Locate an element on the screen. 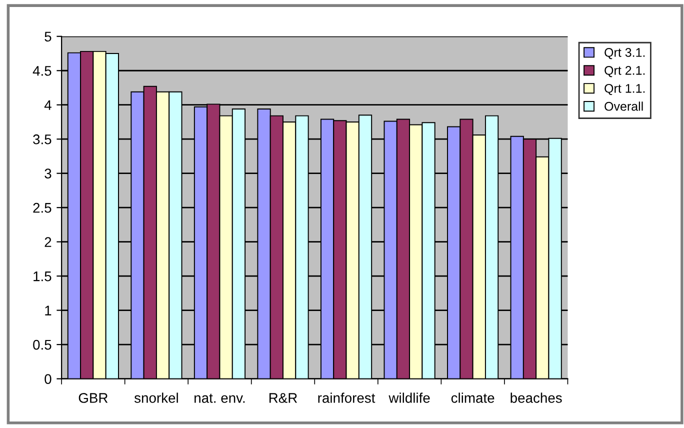 This screenshot has width=684, height=428. legend-label: Qrt 2.1. is located at coordinates (624, 72).